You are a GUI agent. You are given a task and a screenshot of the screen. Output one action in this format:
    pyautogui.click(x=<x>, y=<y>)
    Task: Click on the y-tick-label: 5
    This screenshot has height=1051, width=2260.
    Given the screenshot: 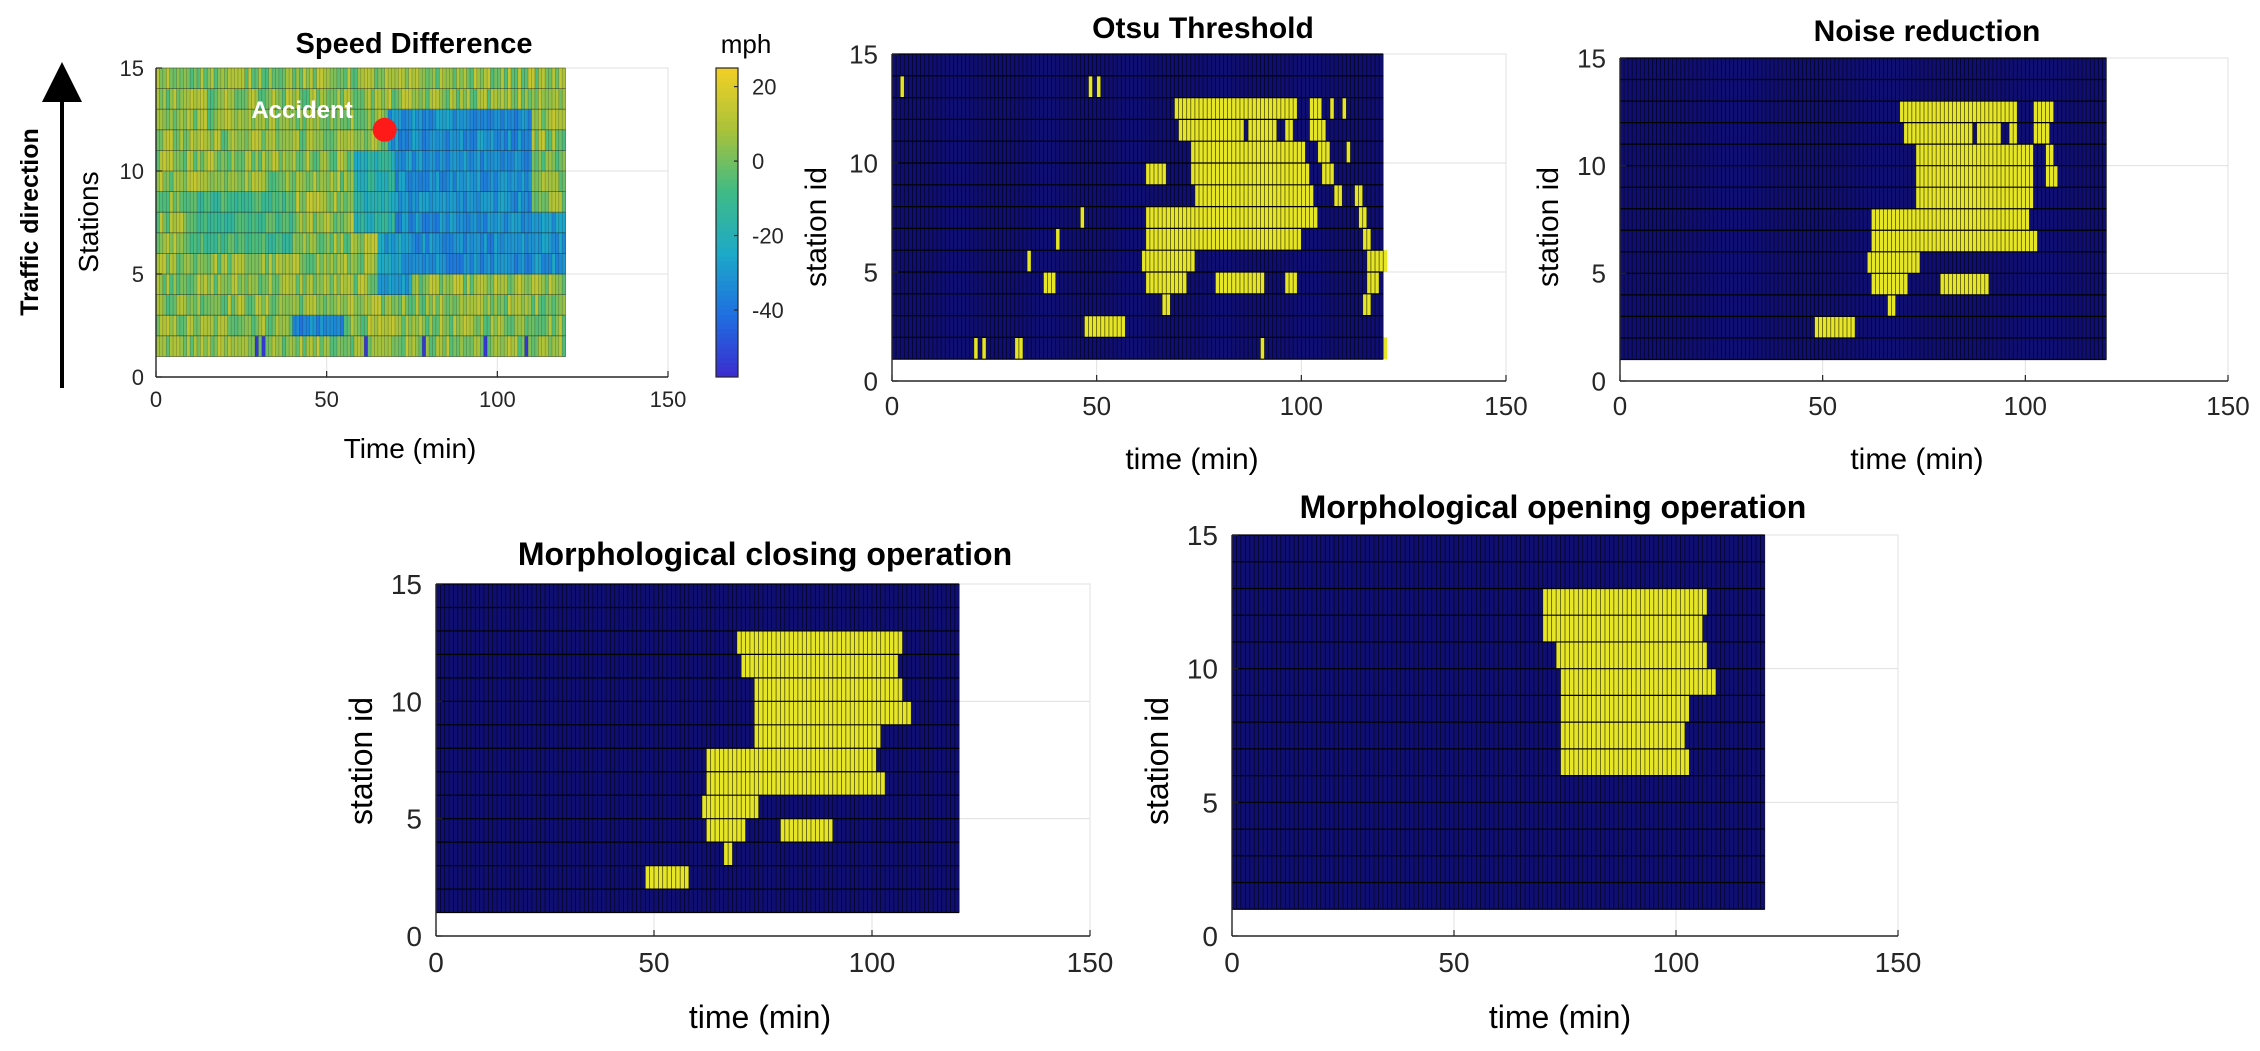 What is the action you would take?
    pyautogui.click(x=138, y=274)
    